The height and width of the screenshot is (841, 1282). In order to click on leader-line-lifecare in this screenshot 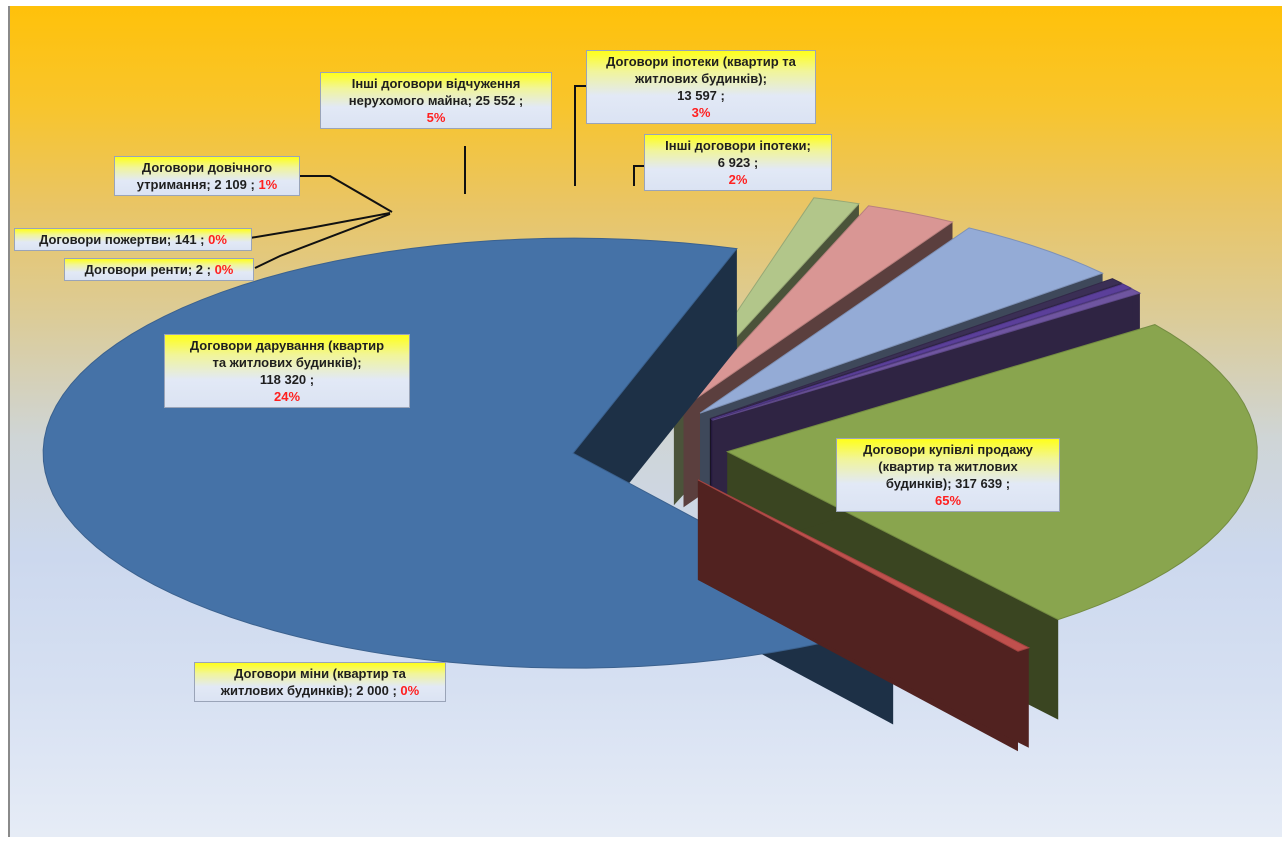, I will do `click(346, 194)`.